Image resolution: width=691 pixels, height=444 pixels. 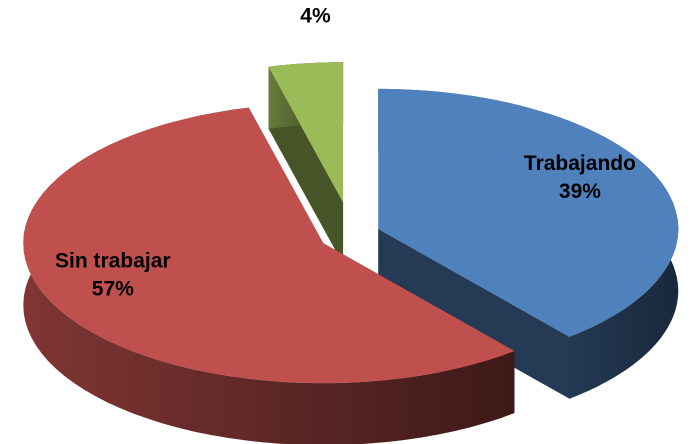 I want to click on data-label-name: Sin trabajar, so click(x=113, y=260).